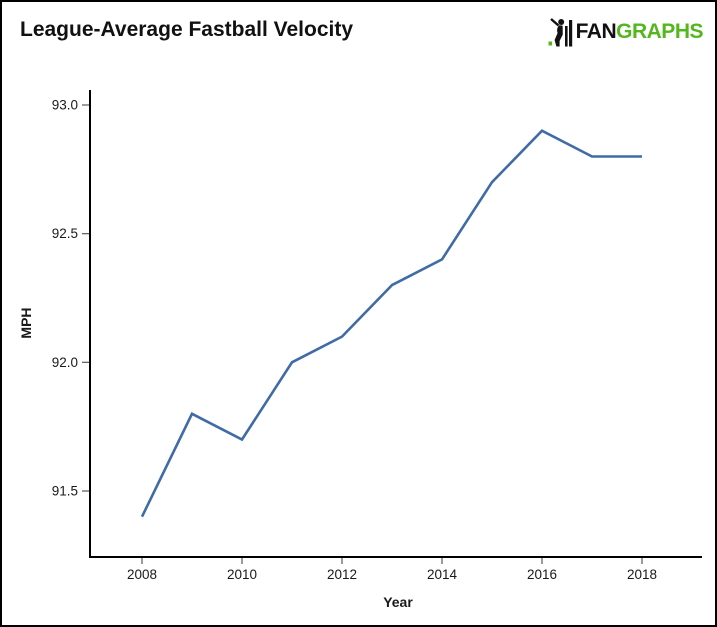  What do you see at coordinates (187, 29) in the screenshot?
I see `chart-title: League-Average Fastball Velocity` at bounding box center [187, 29].